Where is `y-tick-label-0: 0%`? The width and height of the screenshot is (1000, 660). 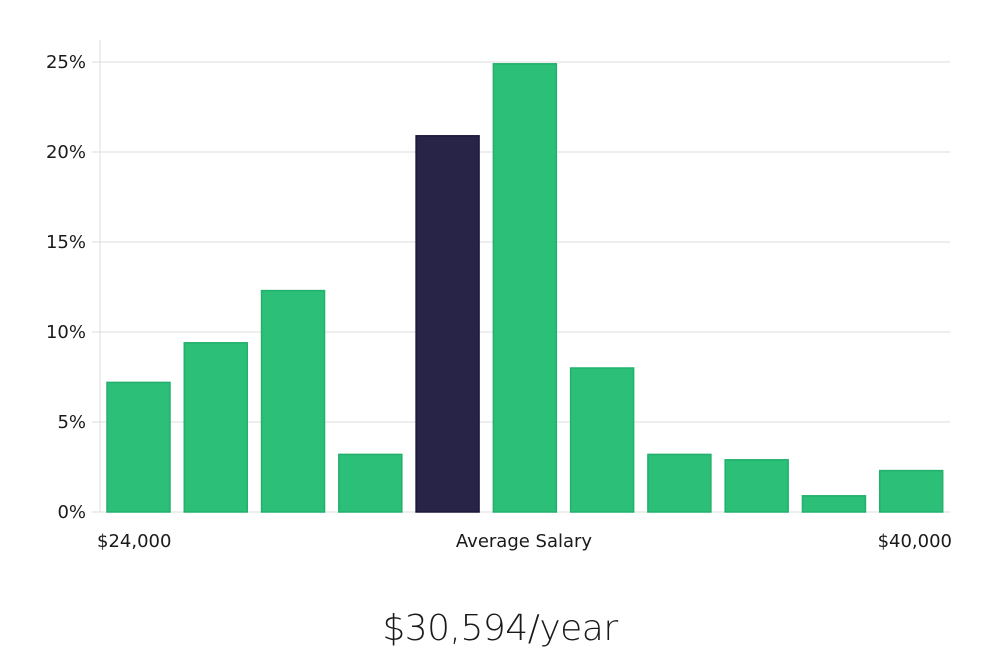 y-tick-label-0: 0% is located at coordinates (71, 512).